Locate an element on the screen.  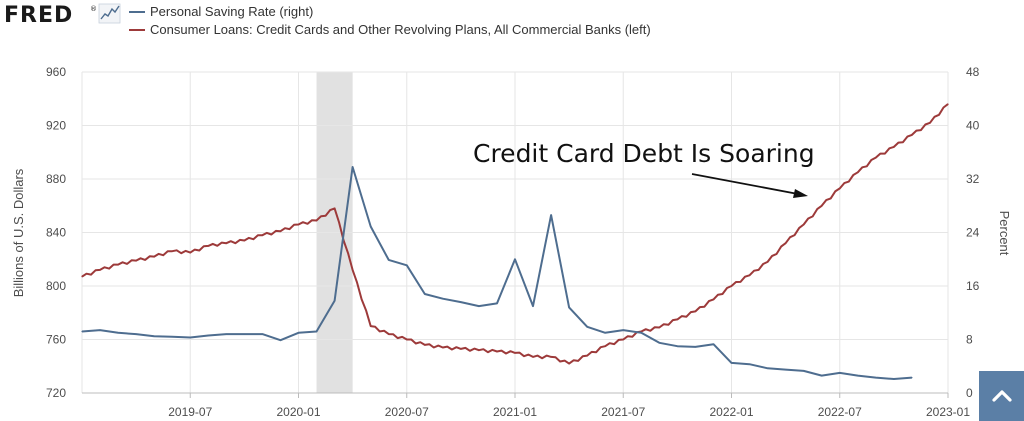
x-axis-tick-label: 2021-07 is located at coordinates (623, 412).